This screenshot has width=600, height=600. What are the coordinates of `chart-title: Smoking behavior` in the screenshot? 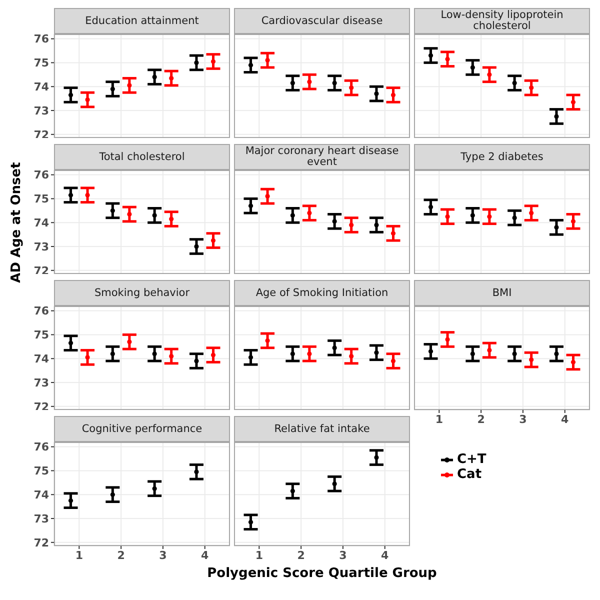 It's located at (142, 293).